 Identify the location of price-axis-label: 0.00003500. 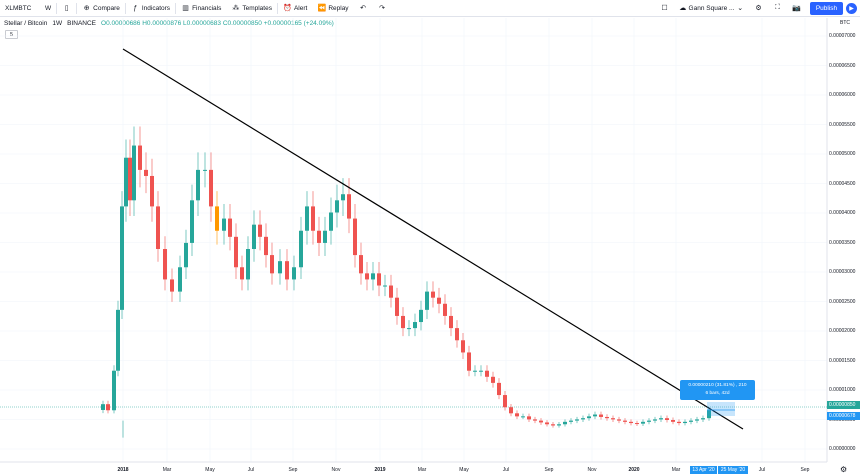
(842, 242).